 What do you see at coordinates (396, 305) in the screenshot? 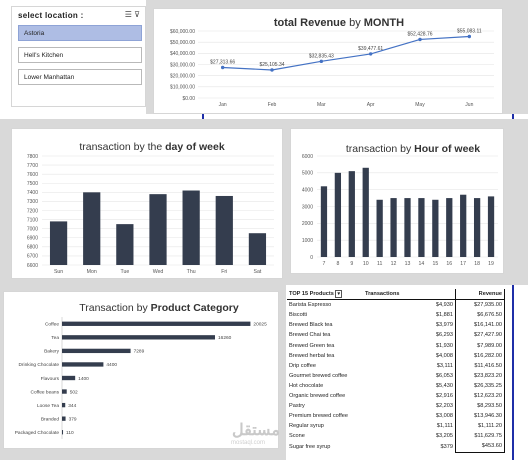
I see `table-row: Barista Espresso $4,930 $27,935.00` at bounding box center [396, 305].